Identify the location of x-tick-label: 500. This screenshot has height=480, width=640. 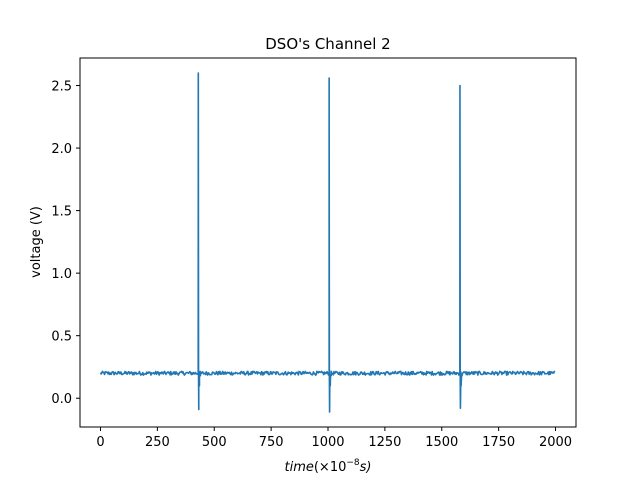
(214, 442).